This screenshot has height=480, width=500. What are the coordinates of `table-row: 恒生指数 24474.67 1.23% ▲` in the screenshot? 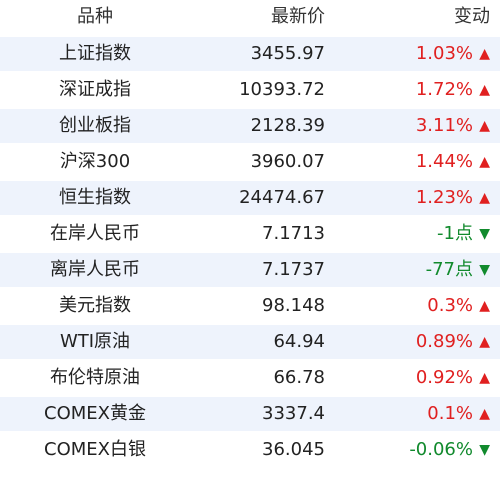 It's located at (250, 198).